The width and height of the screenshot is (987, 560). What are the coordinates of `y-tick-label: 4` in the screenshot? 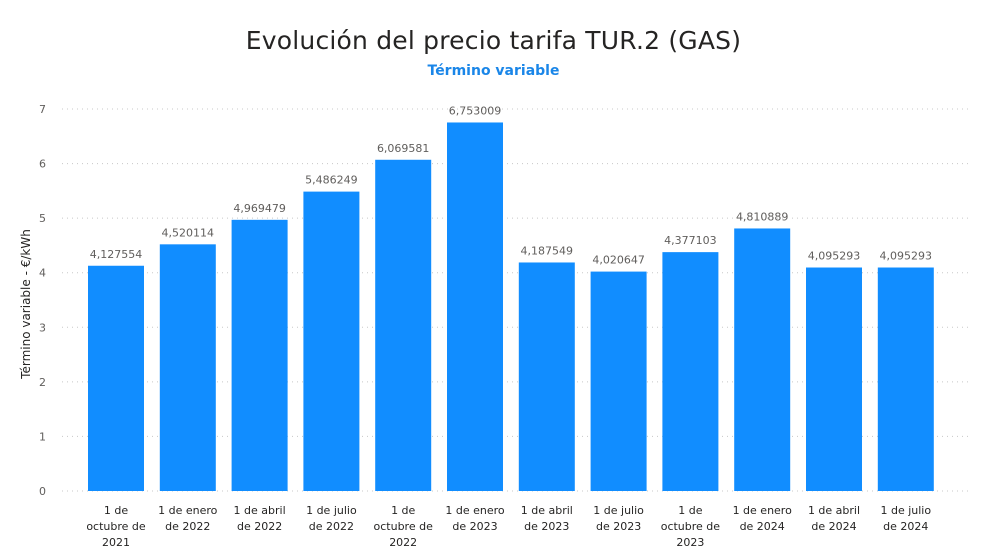 It's located at (42, 273).